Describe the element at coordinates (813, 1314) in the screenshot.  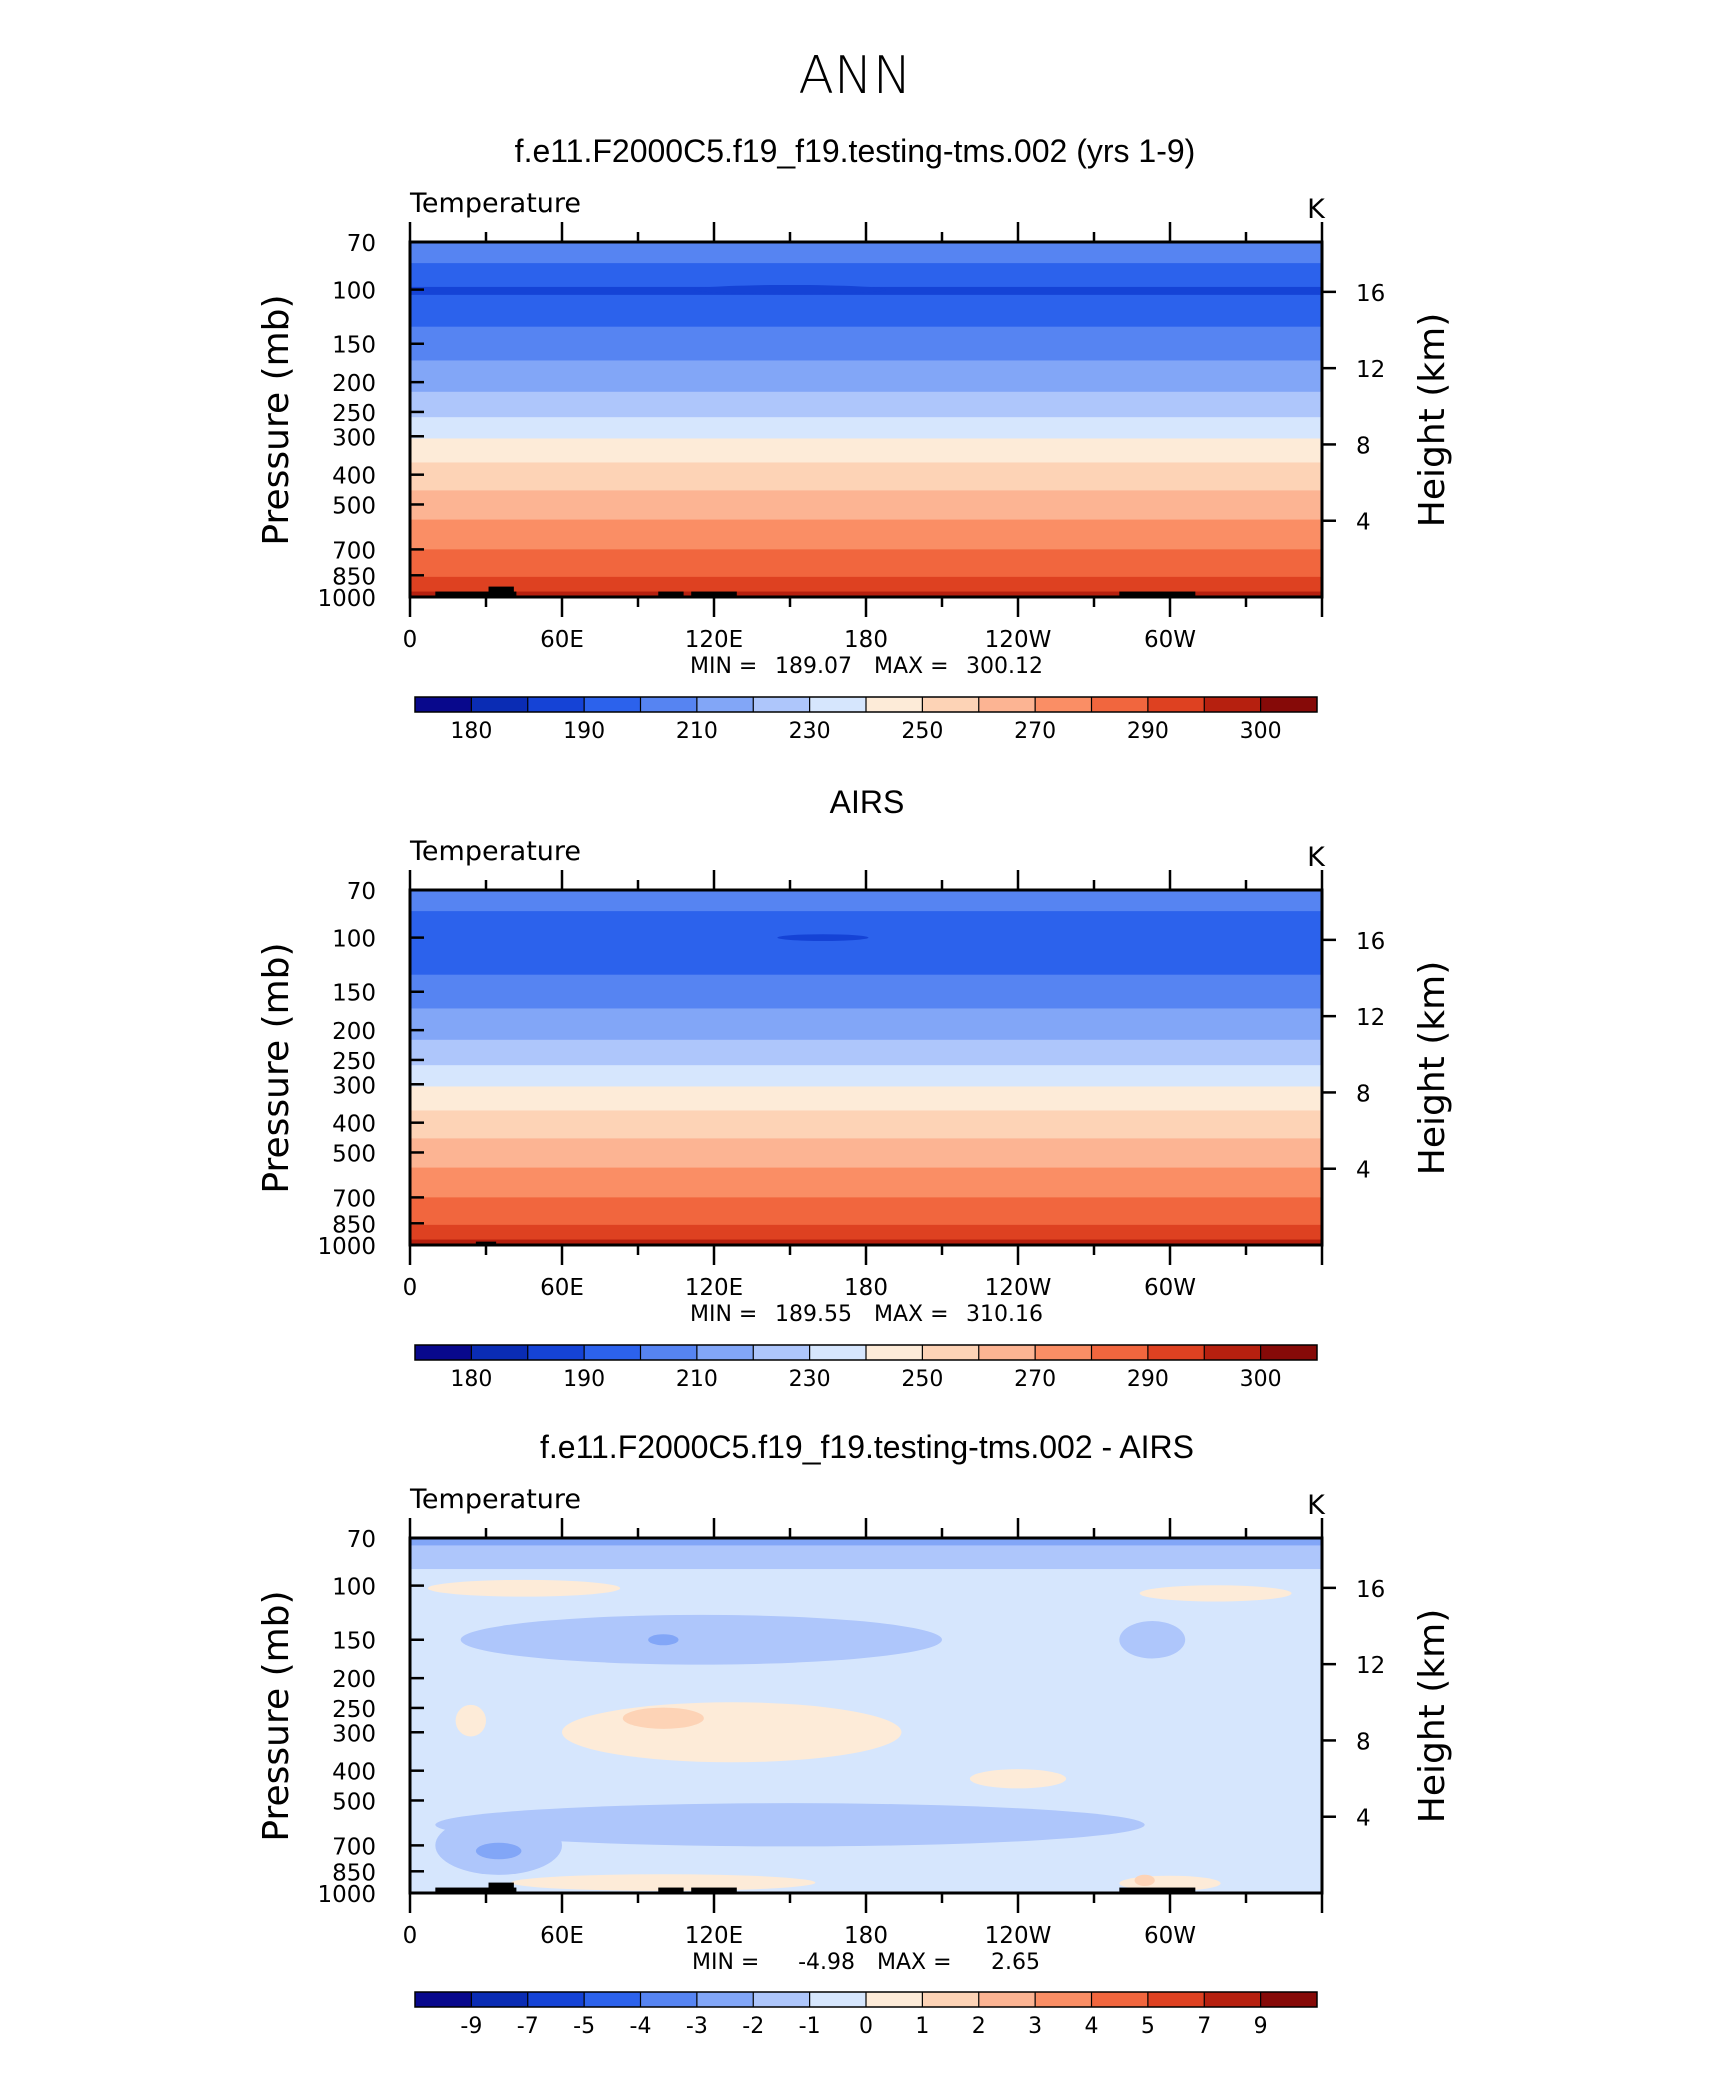
I see `panel-obs-min-value: 189.55` at that location.